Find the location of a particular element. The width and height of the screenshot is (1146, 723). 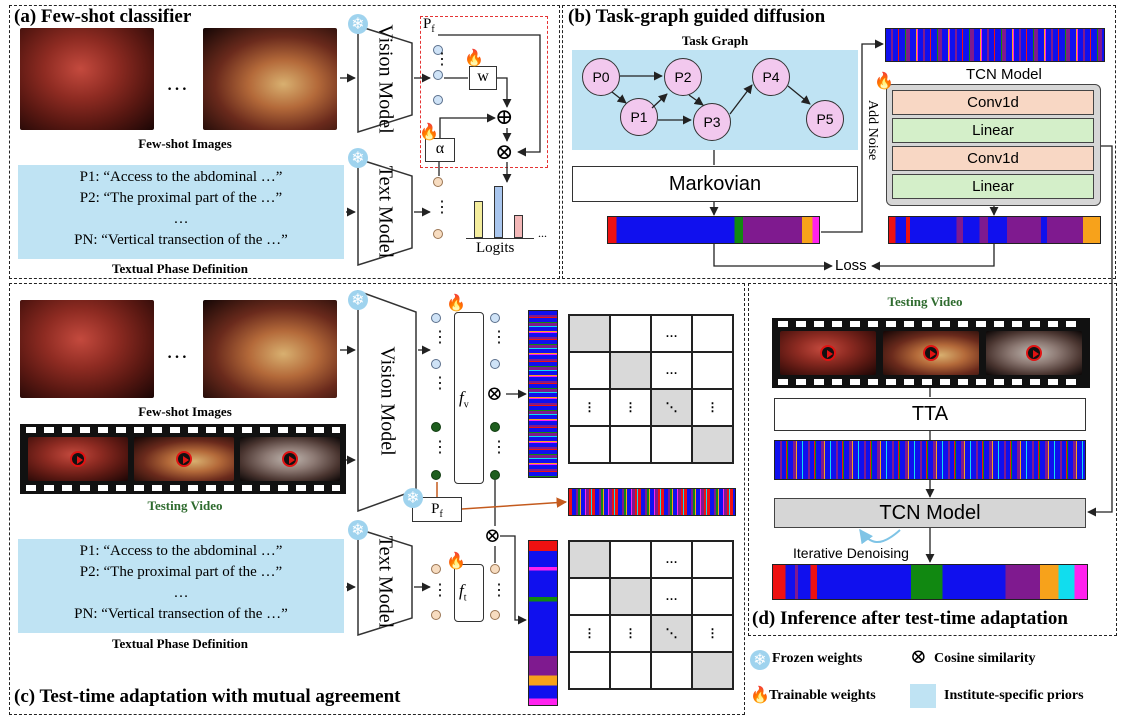

markovian-box: Markovian is located at coordinates (715, 184).